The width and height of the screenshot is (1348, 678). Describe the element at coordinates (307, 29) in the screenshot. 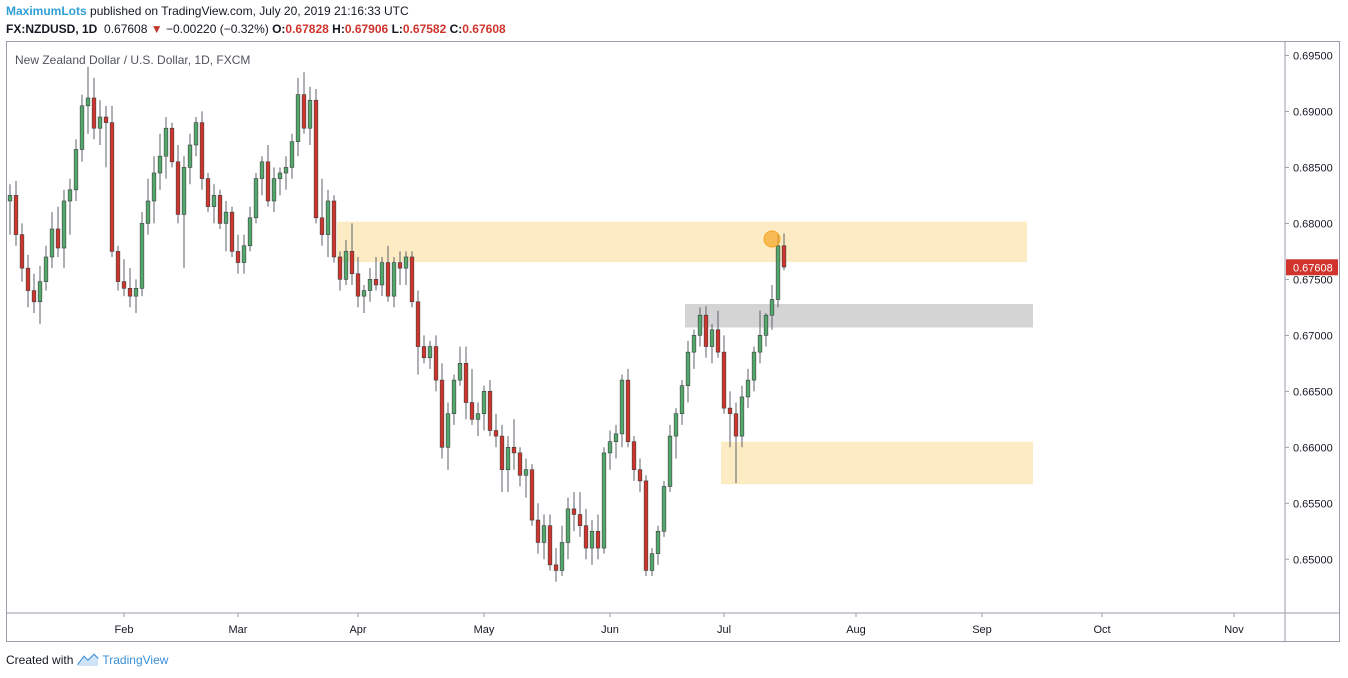

I see `open-value: 0.67828` at that location.